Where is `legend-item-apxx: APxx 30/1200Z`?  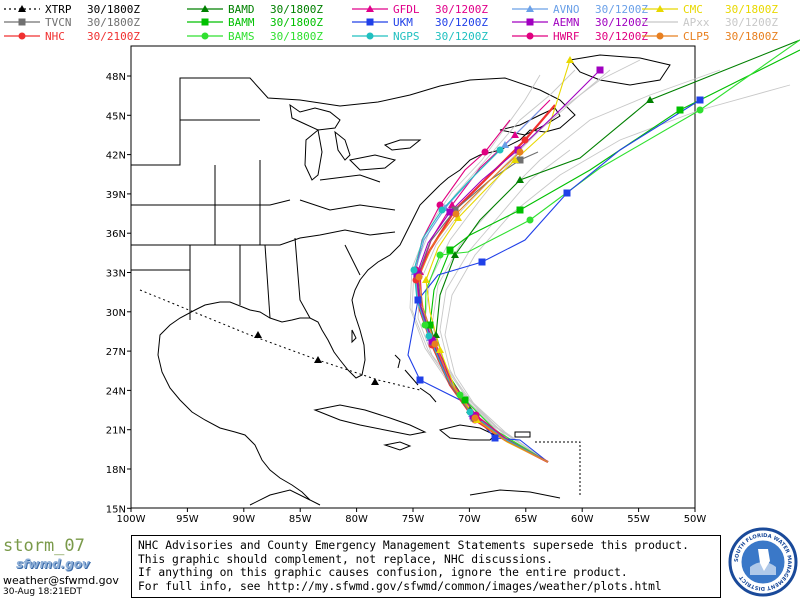
legend-item-apxx: APxx 30/1200Z is located at coordinates (709, 22).